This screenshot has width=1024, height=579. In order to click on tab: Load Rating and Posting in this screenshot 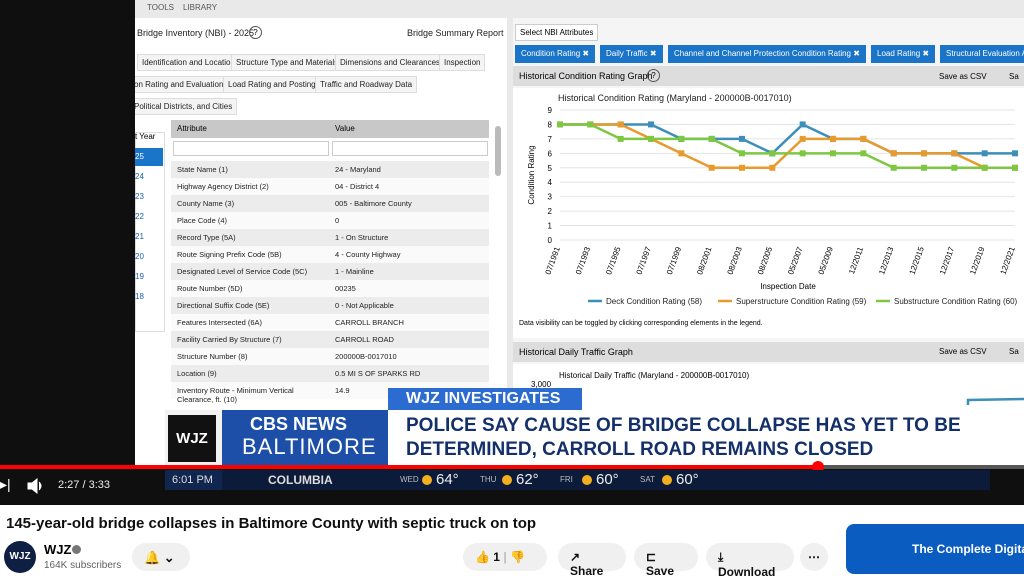, I will do `click(272, 84)`.